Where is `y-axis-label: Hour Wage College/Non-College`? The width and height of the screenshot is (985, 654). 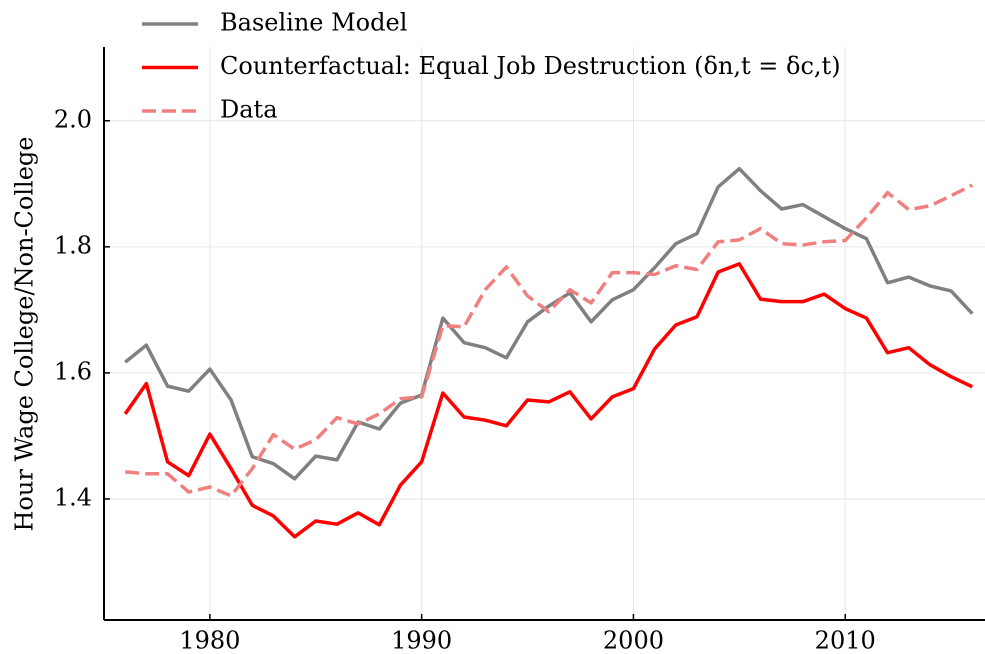
y-axis-label: Hour Wage College/Non-College is located at coordinates (25, 334).